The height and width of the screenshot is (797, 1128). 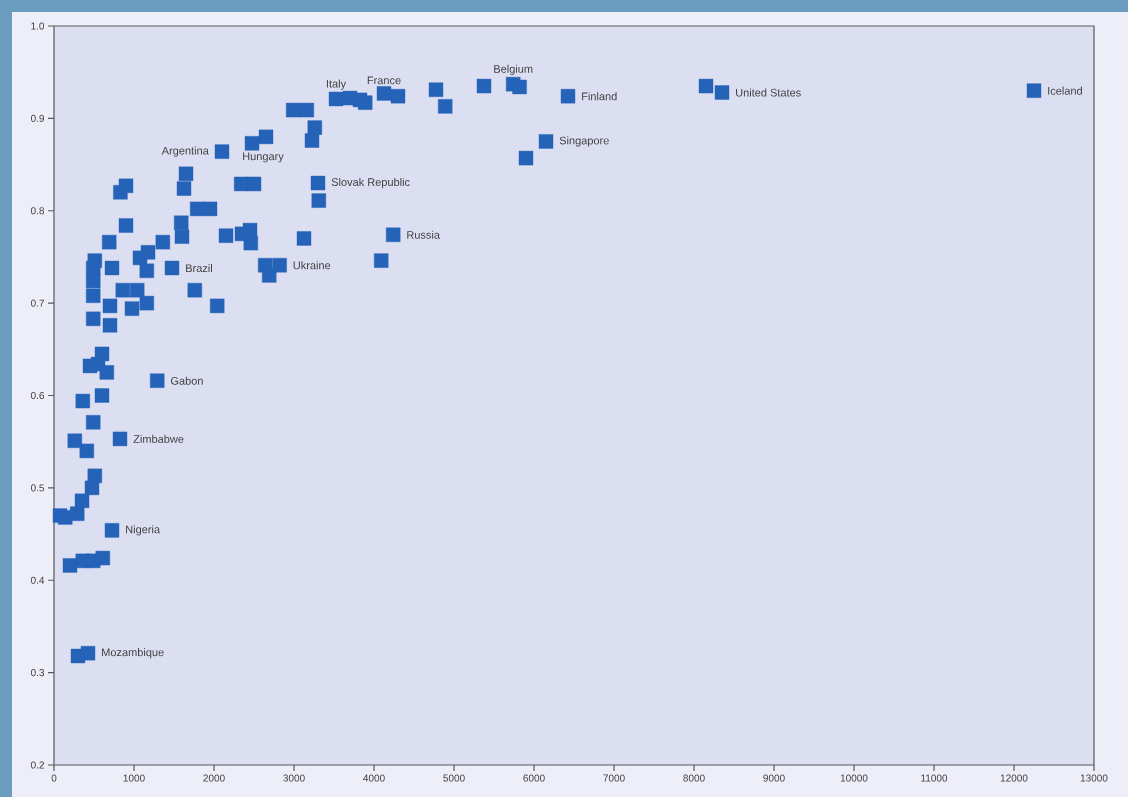 I want to click on x-tick-label: 9000, so click(x=774, y=778).